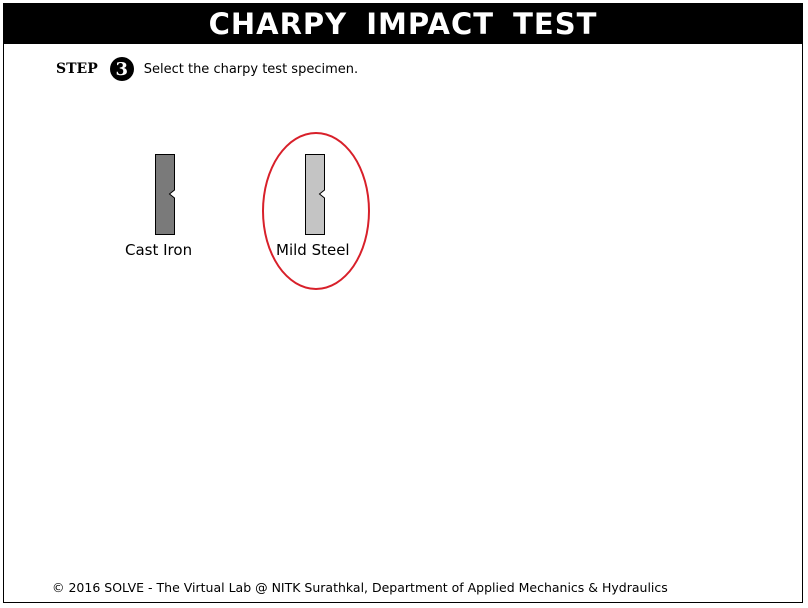 The image size is (808, 608). I want to click on notched-bar-icon, so click(165, 194).